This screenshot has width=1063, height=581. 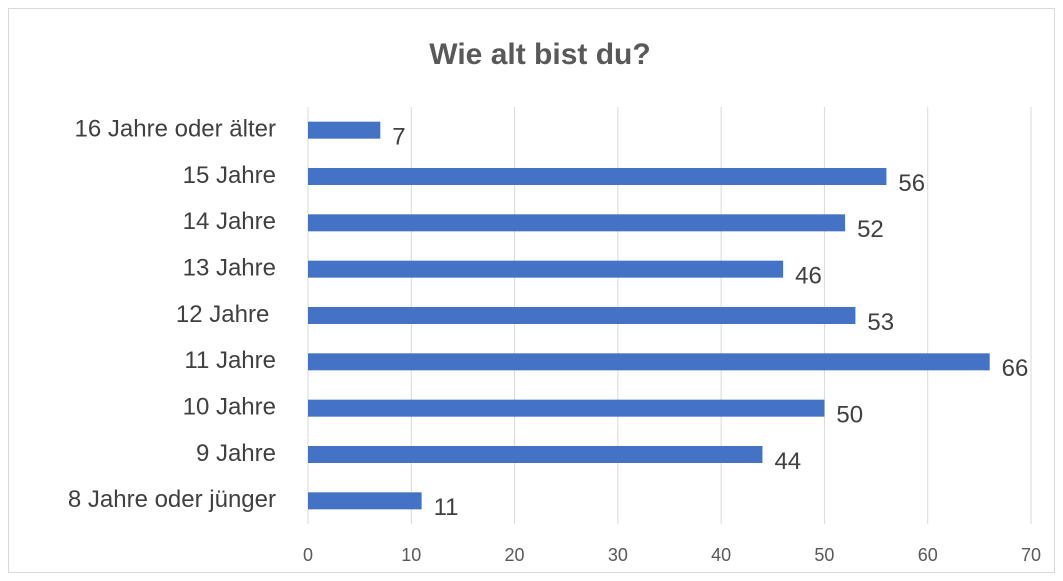 What do you see at coordinates (1015, 368) in the screenshot?
I see `data-label: 66` at bounding box center [1015, 368].